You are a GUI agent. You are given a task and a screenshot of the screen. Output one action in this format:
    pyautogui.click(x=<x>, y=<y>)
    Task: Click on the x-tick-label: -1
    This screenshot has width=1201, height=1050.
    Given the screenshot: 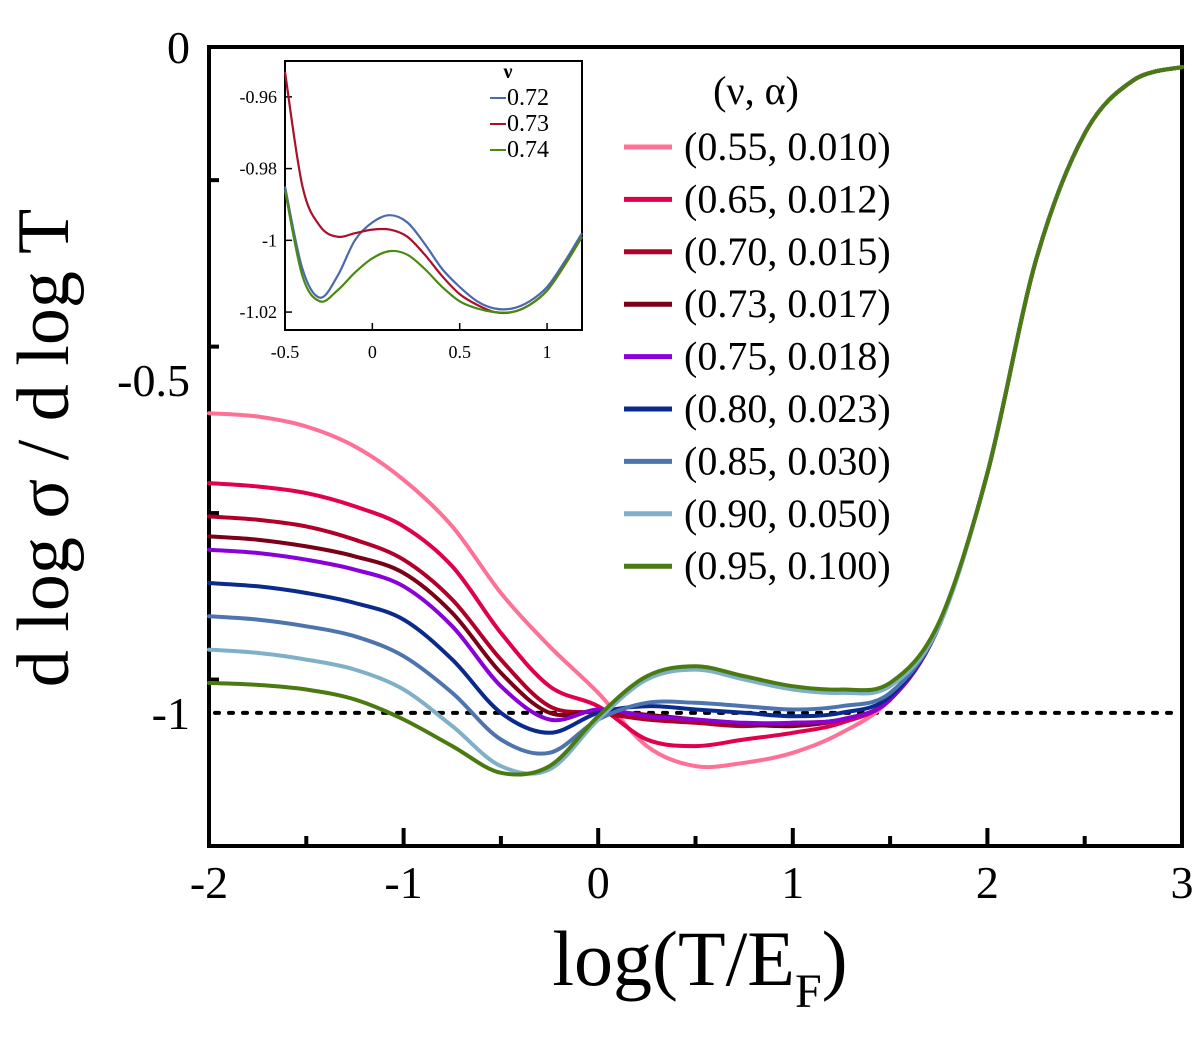 What is the action you would take?
    pyautogui.click(x=403, y=882)
    